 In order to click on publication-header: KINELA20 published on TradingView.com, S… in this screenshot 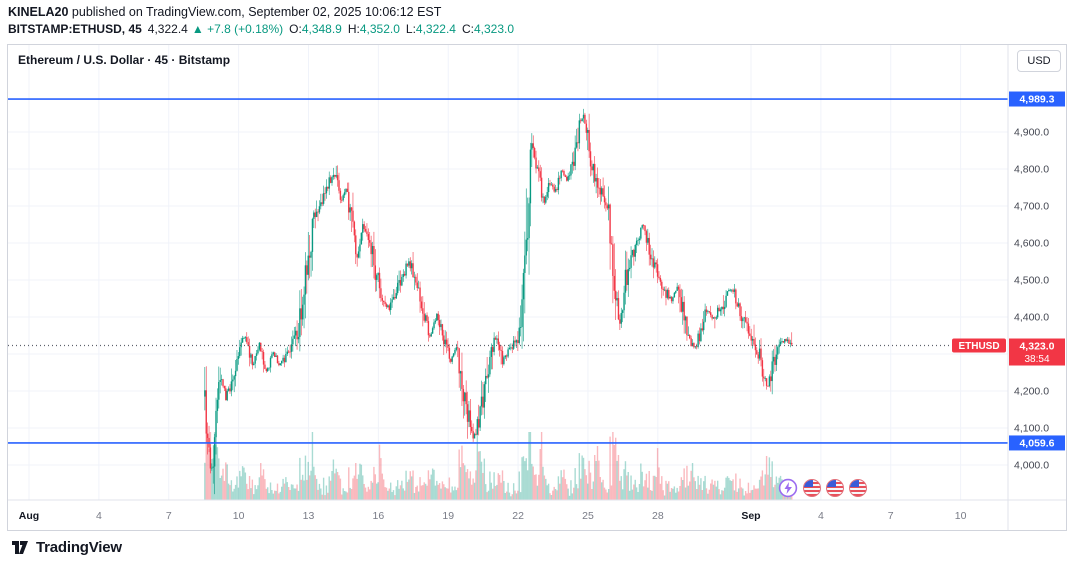, I will do `click(261, 21)`.